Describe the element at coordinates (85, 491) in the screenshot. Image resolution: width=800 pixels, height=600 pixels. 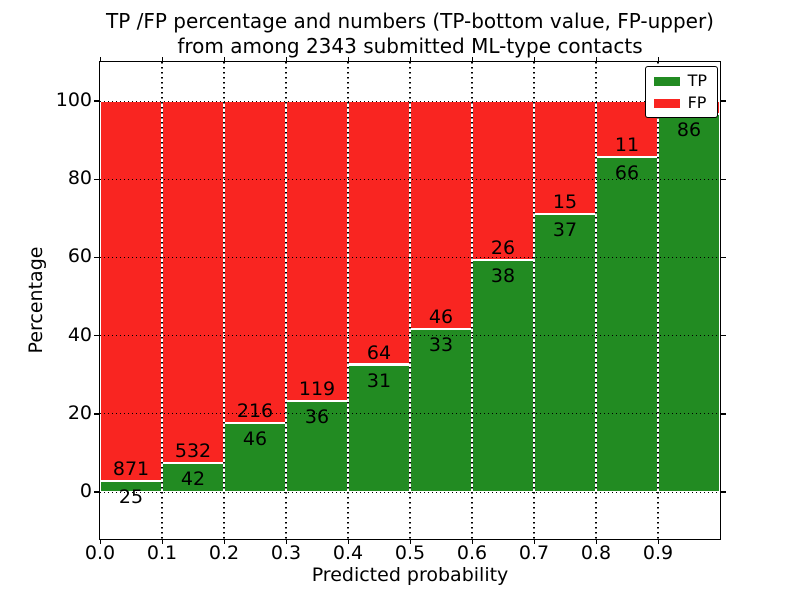
I see `y-tick-label: 0` at that location.